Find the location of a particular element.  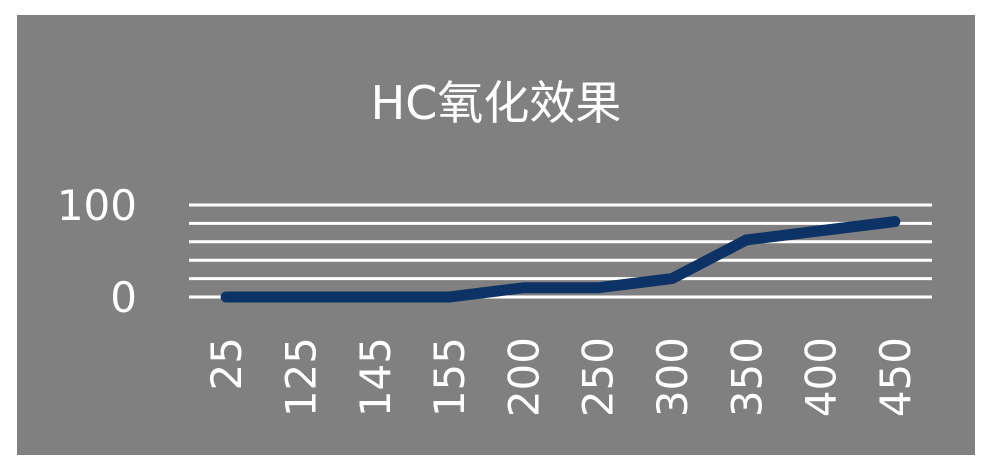

x-tick-label: 145 is located at coordinates (375, 377).